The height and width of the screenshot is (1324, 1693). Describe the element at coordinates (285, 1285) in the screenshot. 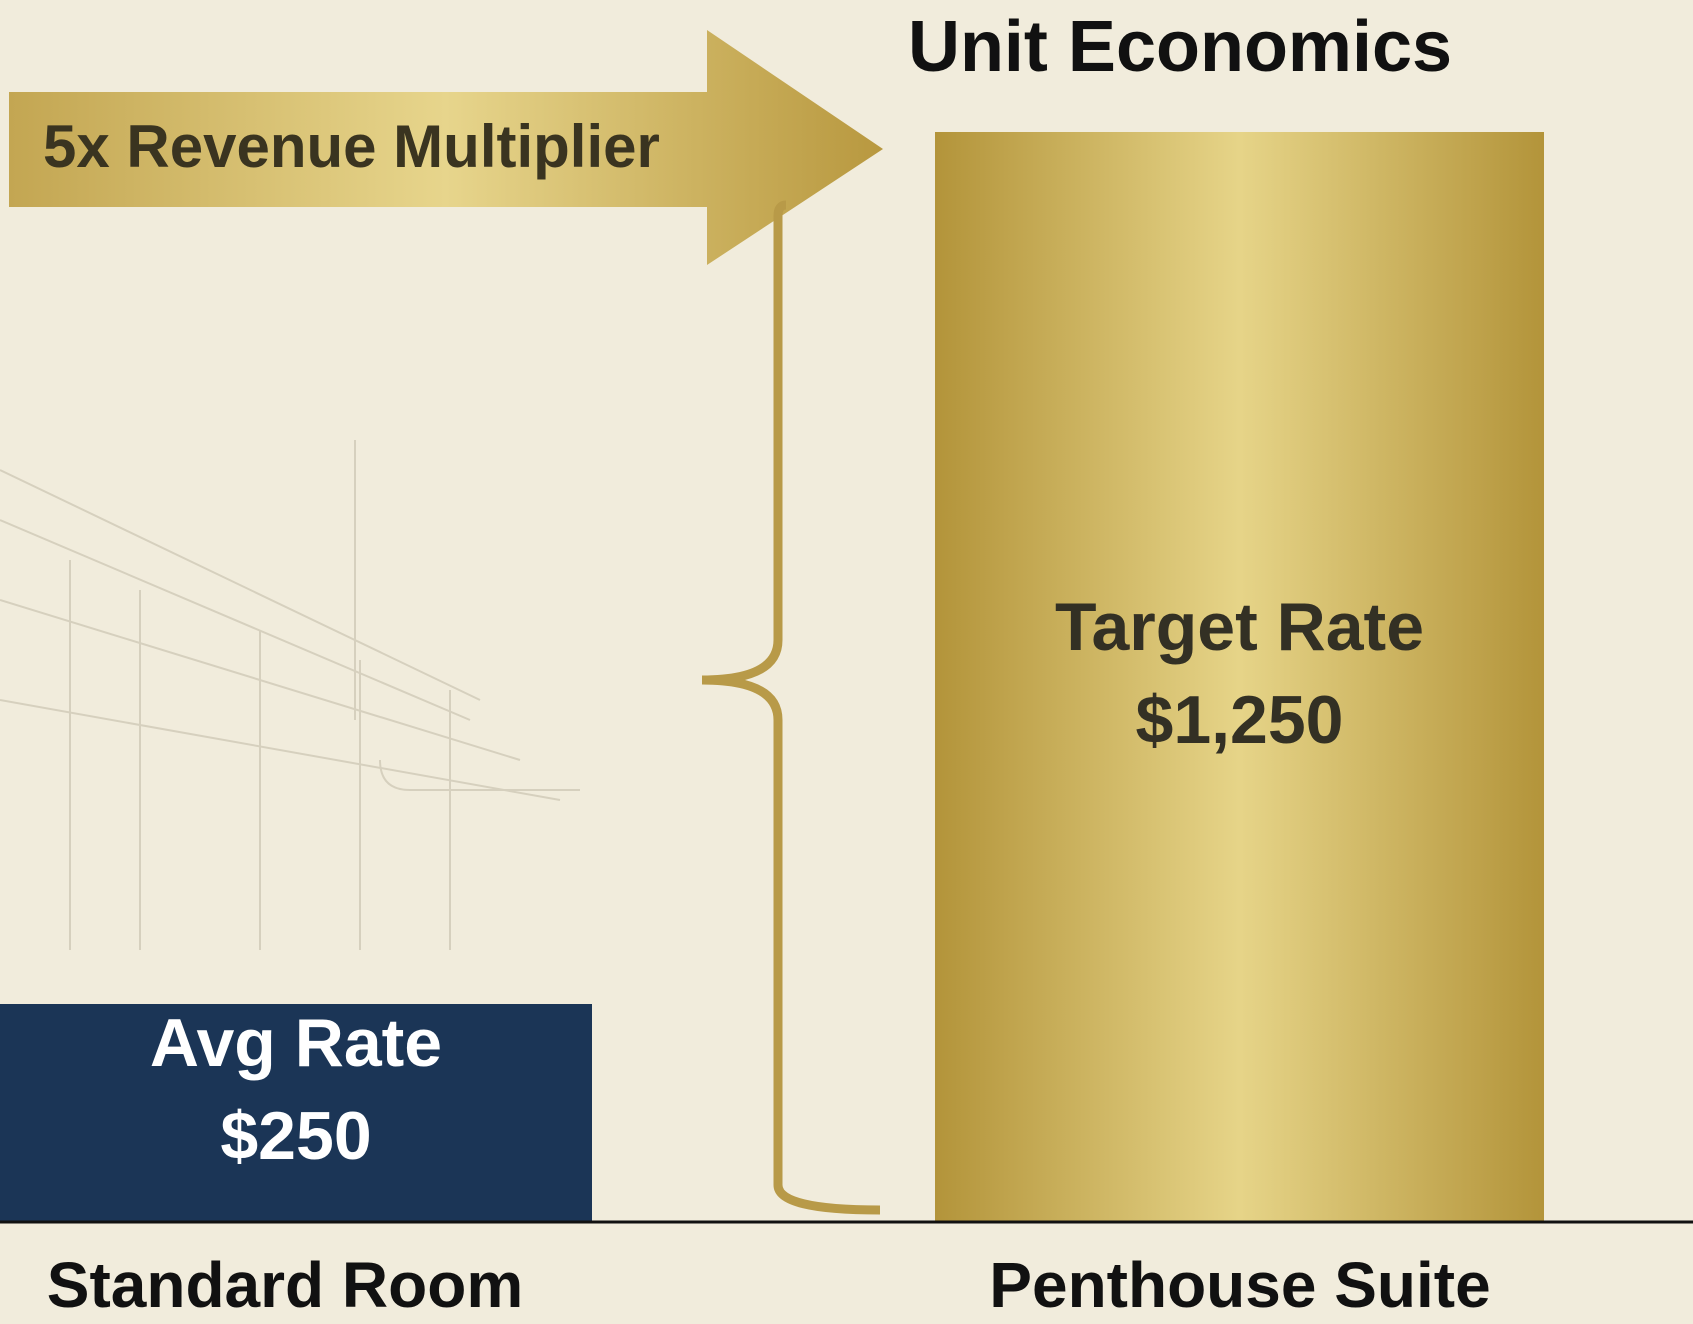

I see `x-tick-label: Standard Room` at that location.